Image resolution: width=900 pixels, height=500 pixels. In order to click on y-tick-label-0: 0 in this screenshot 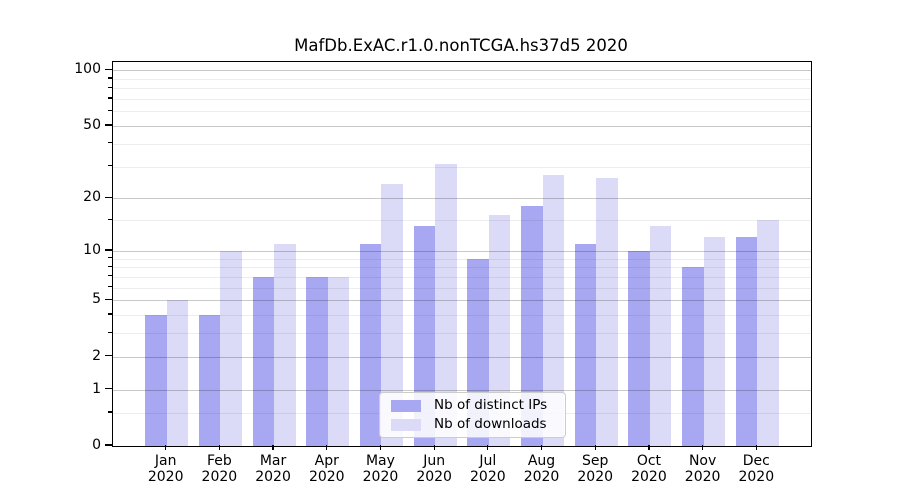, I will do `click(96, 445)`.